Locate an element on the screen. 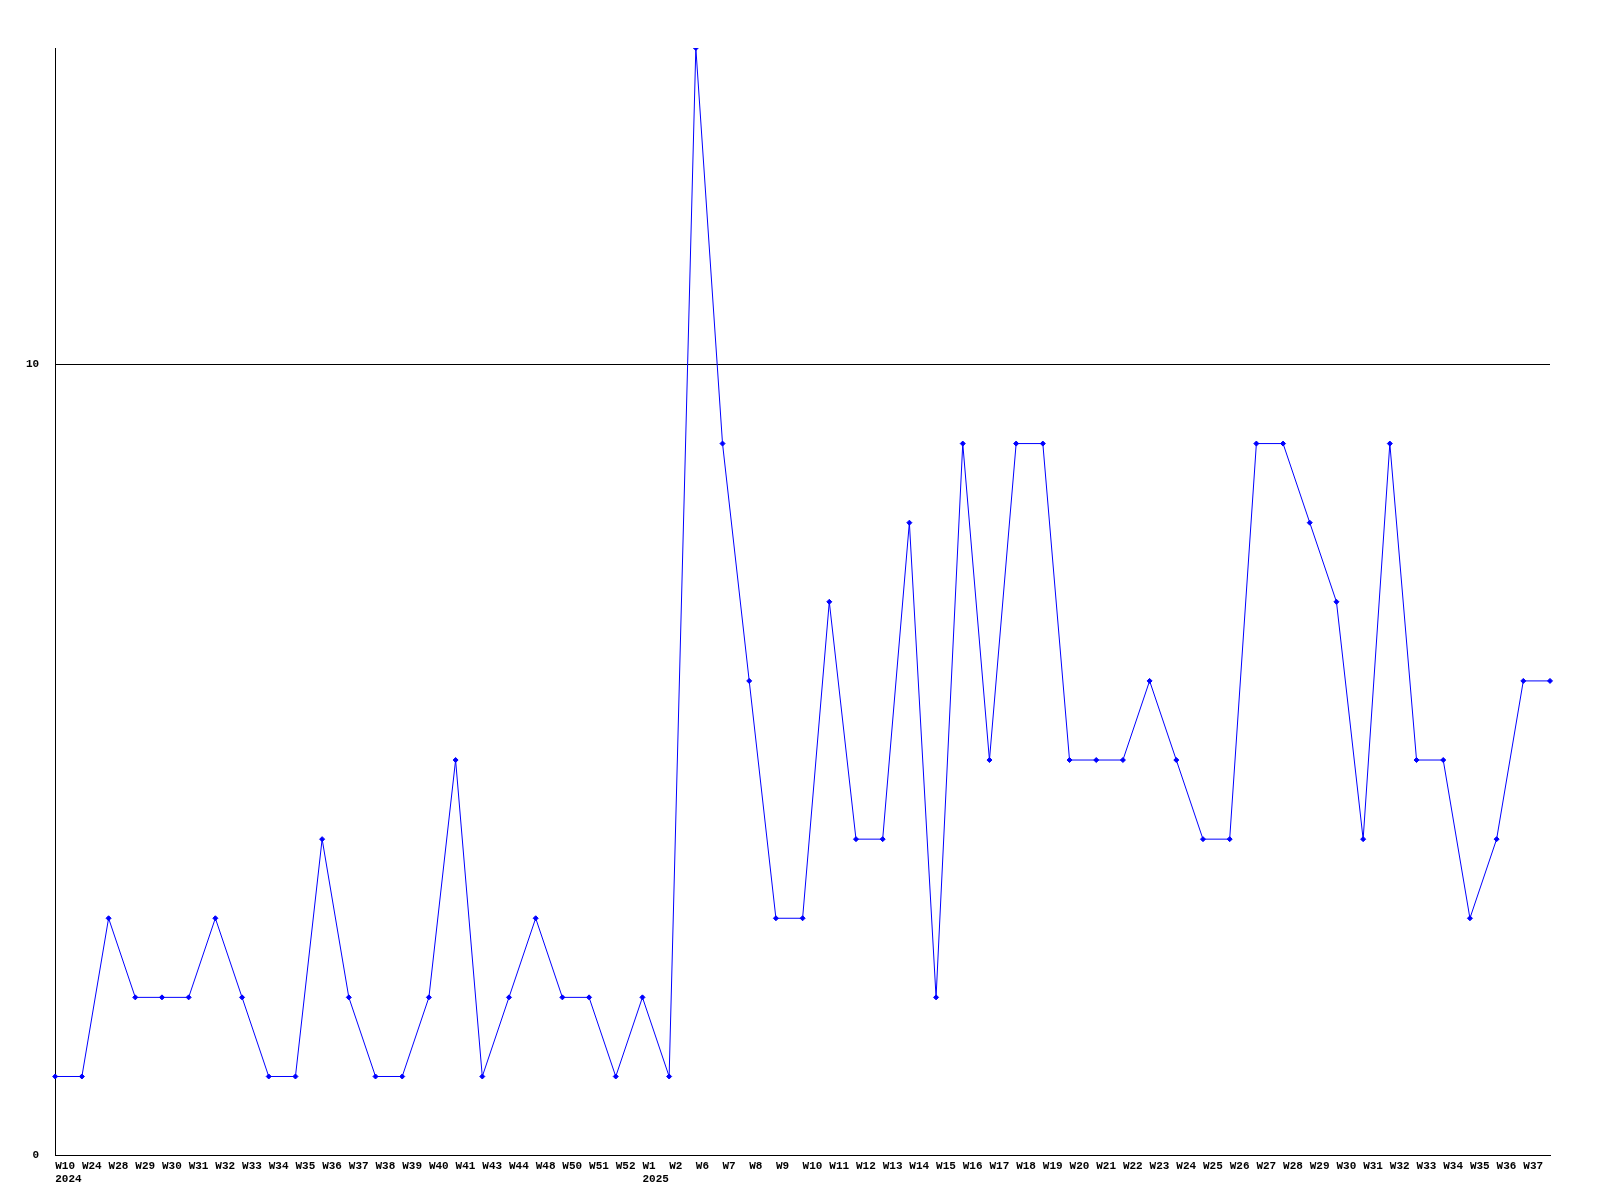 The width and height of the screenshot is (1600, 1200). x-tick-label: W23 is located at coordinates (1159, 1165).